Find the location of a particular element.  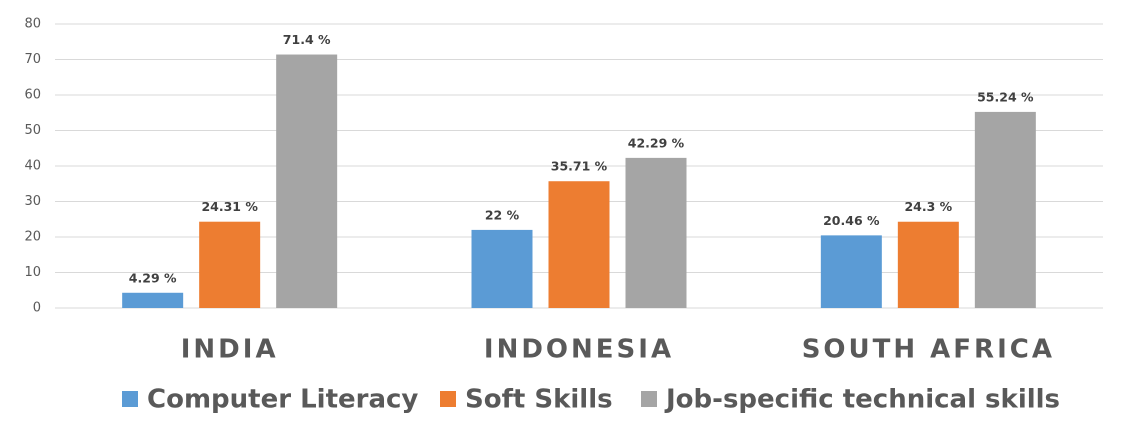

y-tick-label: 70 is located at coordinates (32, 59).